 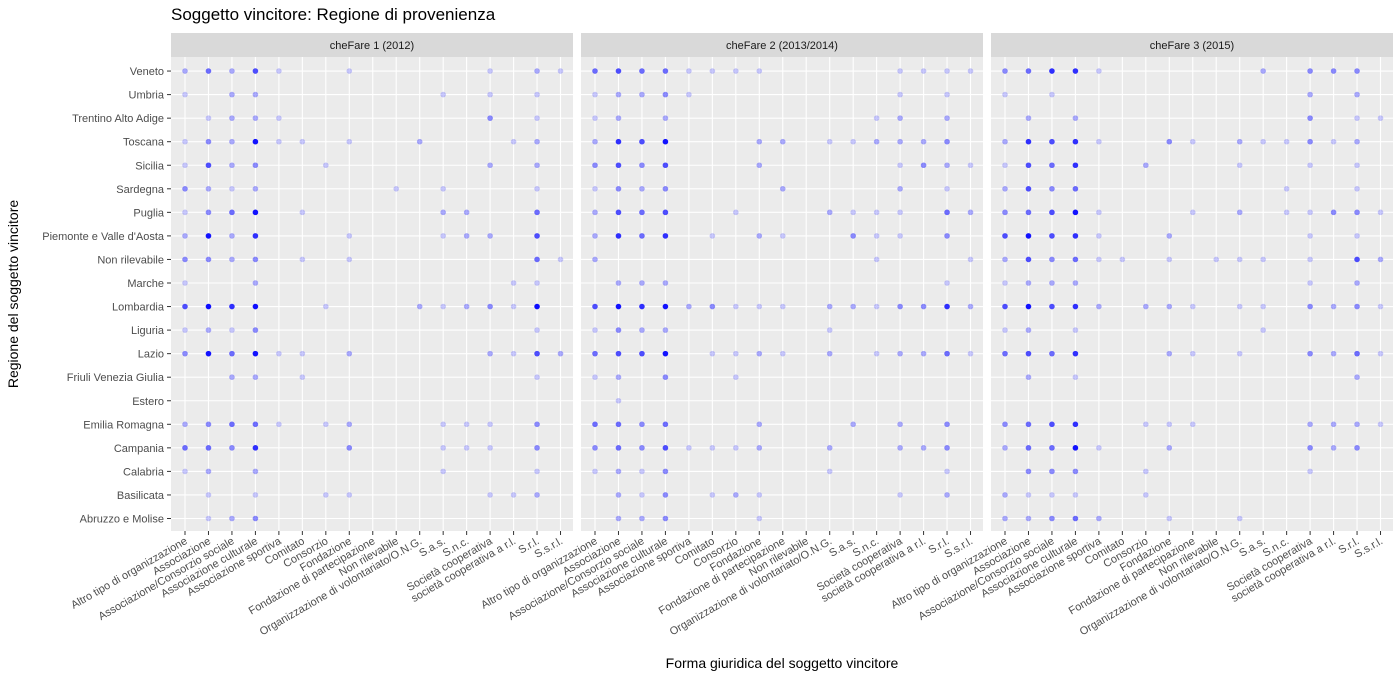 I want to click on y-tick-label: Umbria, so click(x=147, y=96).